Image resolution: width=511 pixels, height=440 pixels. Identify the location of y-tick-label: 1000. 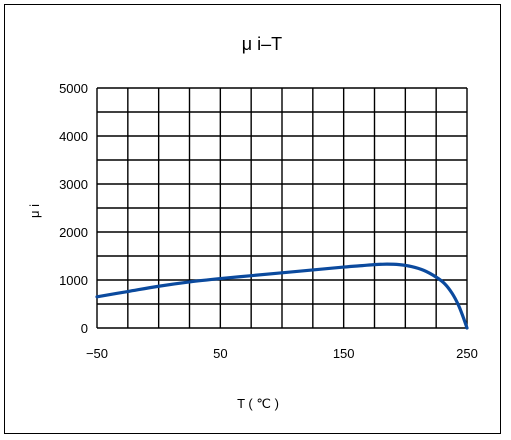
(73, 280).